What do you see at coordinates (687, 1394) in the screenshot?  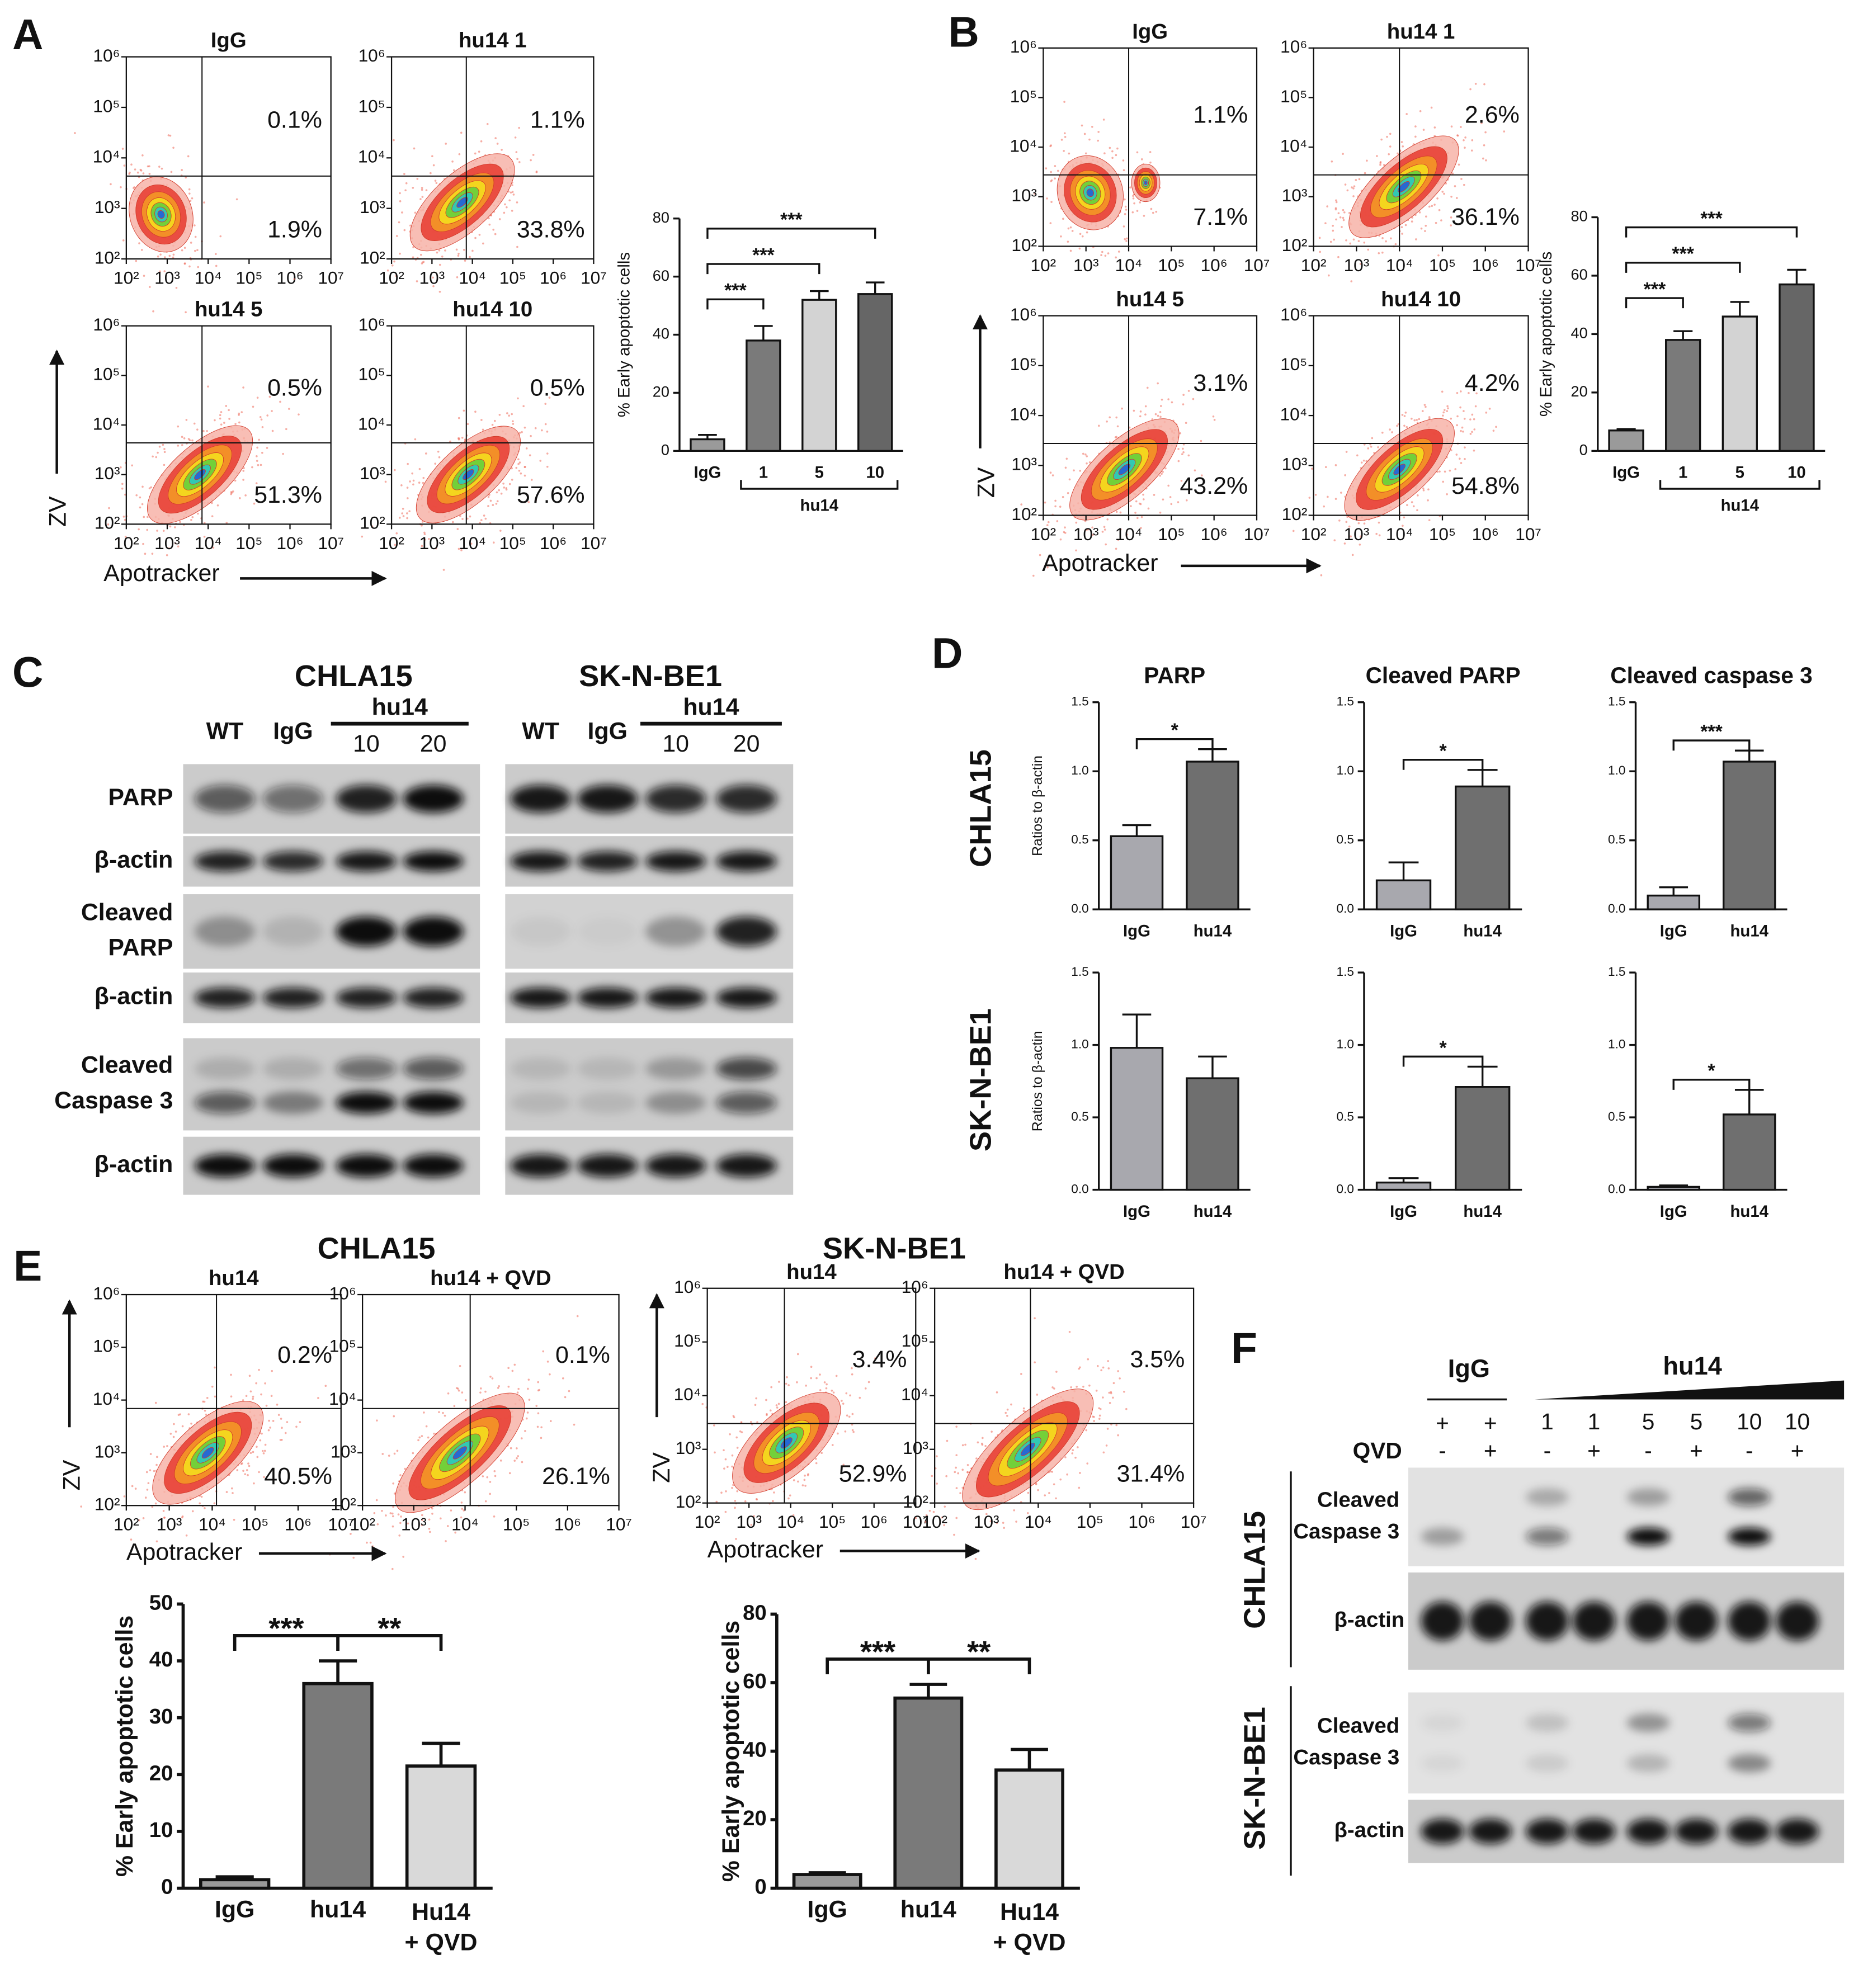 I see `y-tick-label: 10⁴` at bounding box center [687, 1394].